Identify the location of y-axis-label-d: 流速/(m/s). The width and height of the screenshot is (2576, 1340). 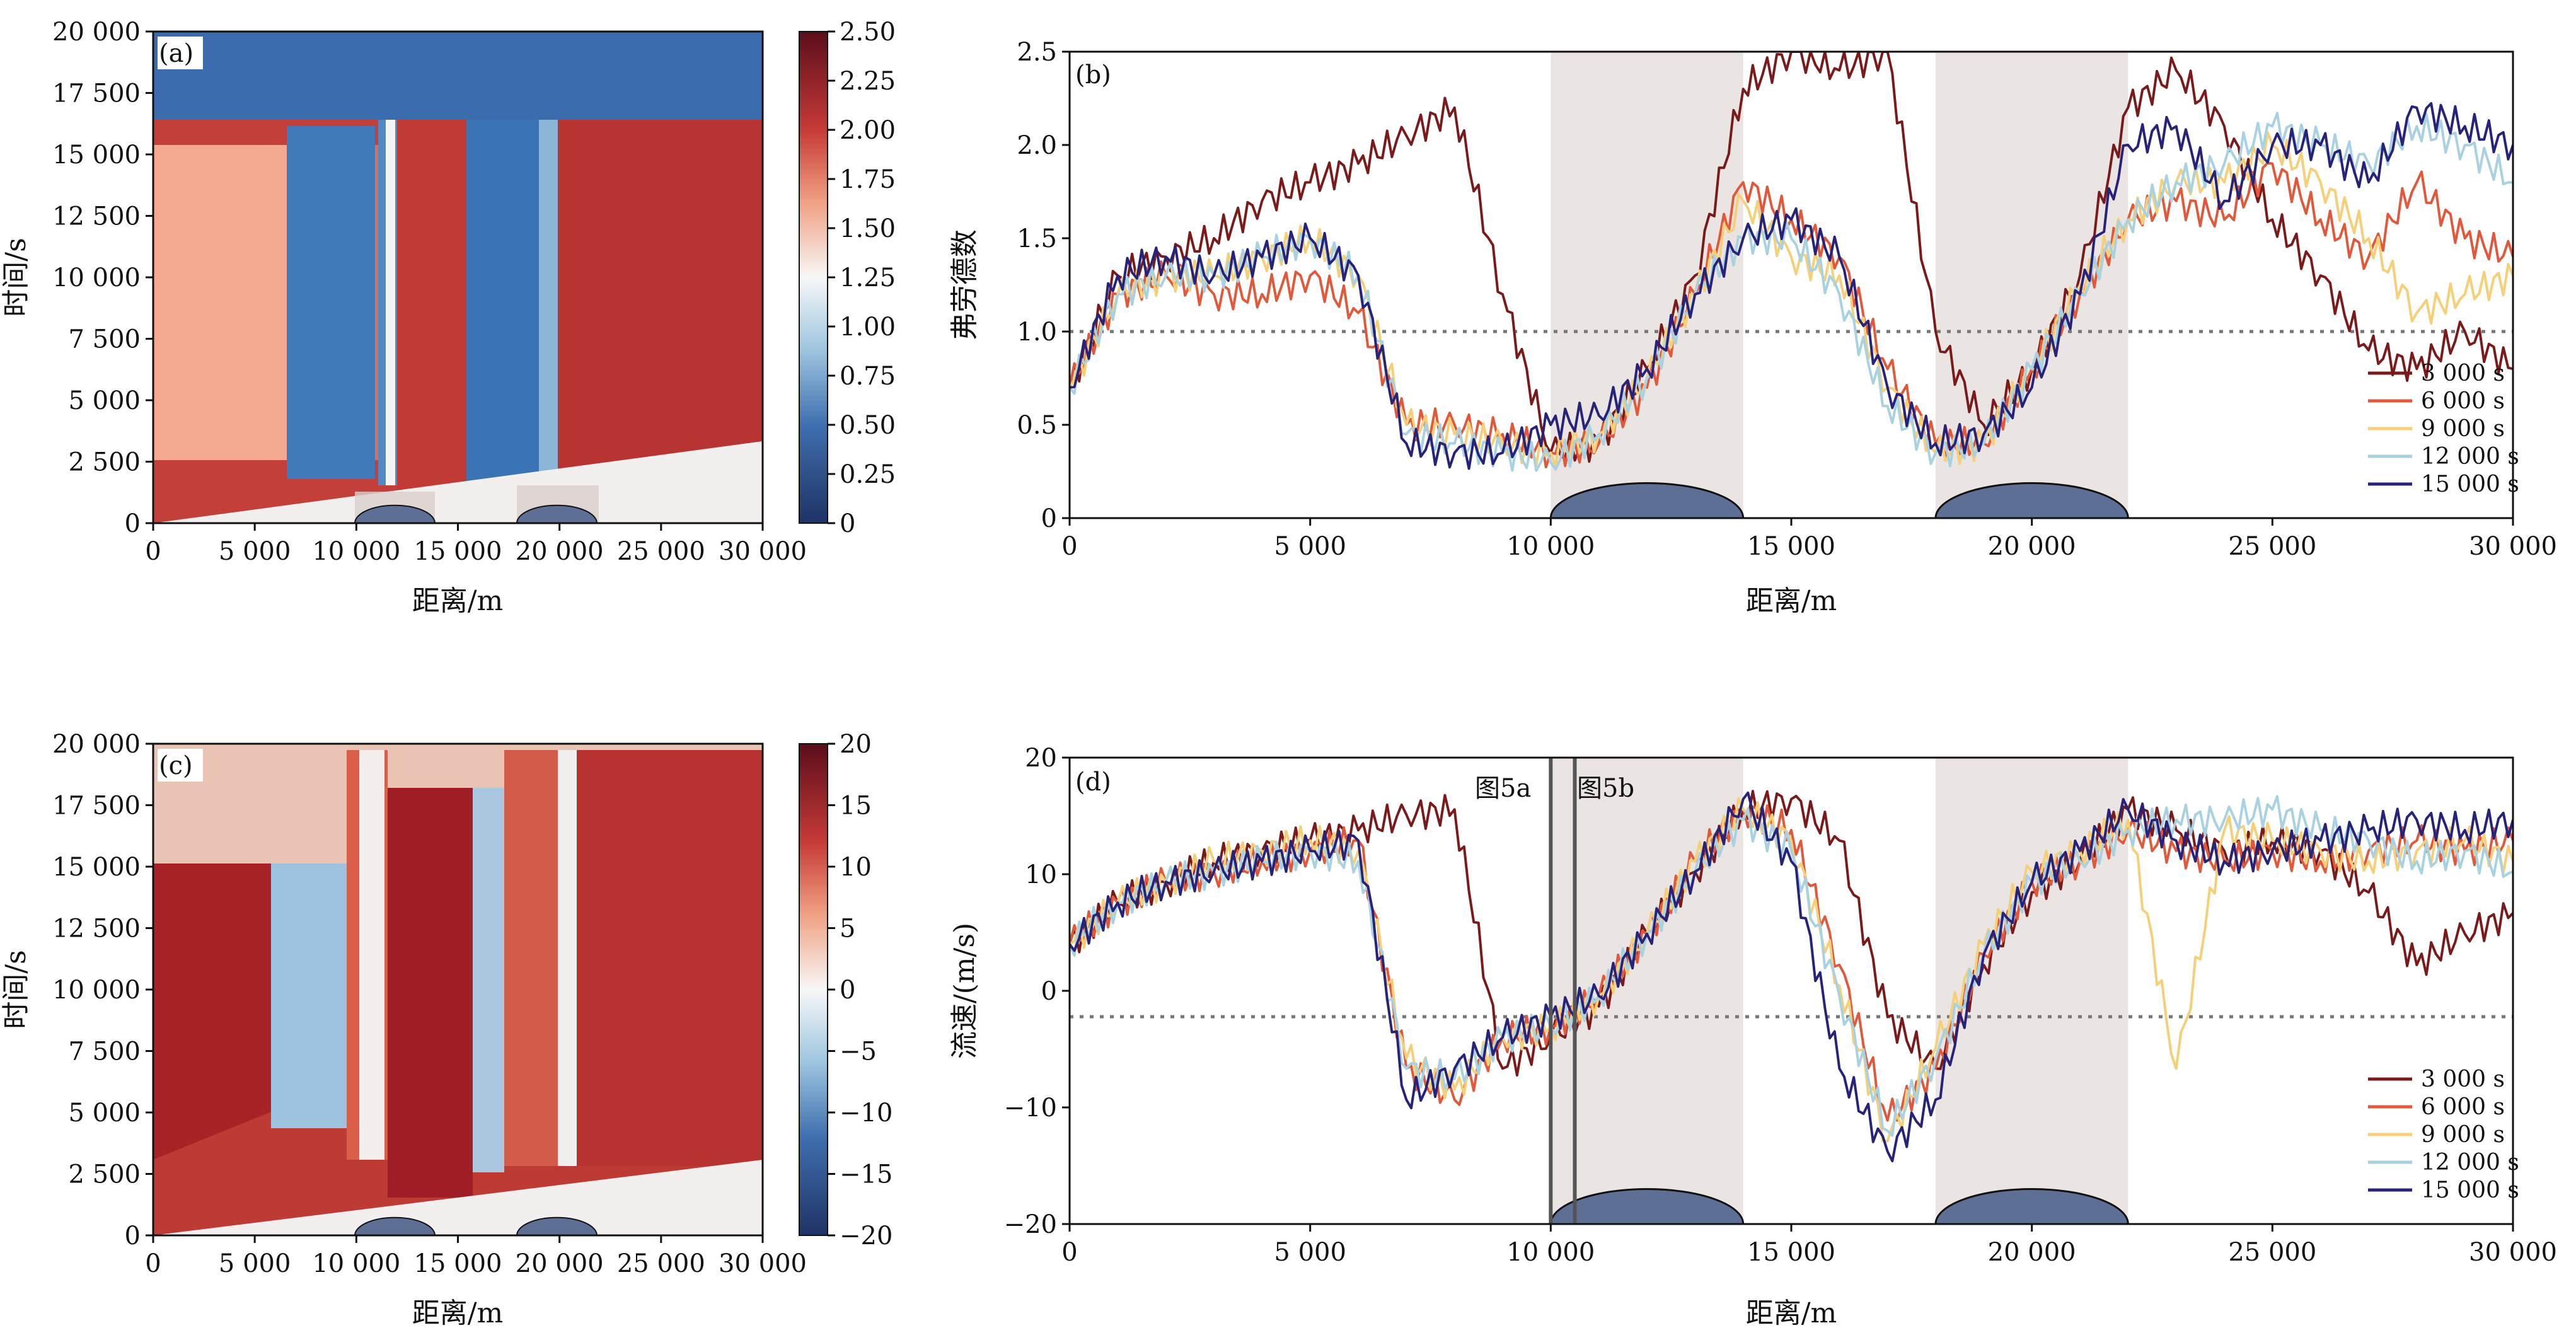
(965, 991).